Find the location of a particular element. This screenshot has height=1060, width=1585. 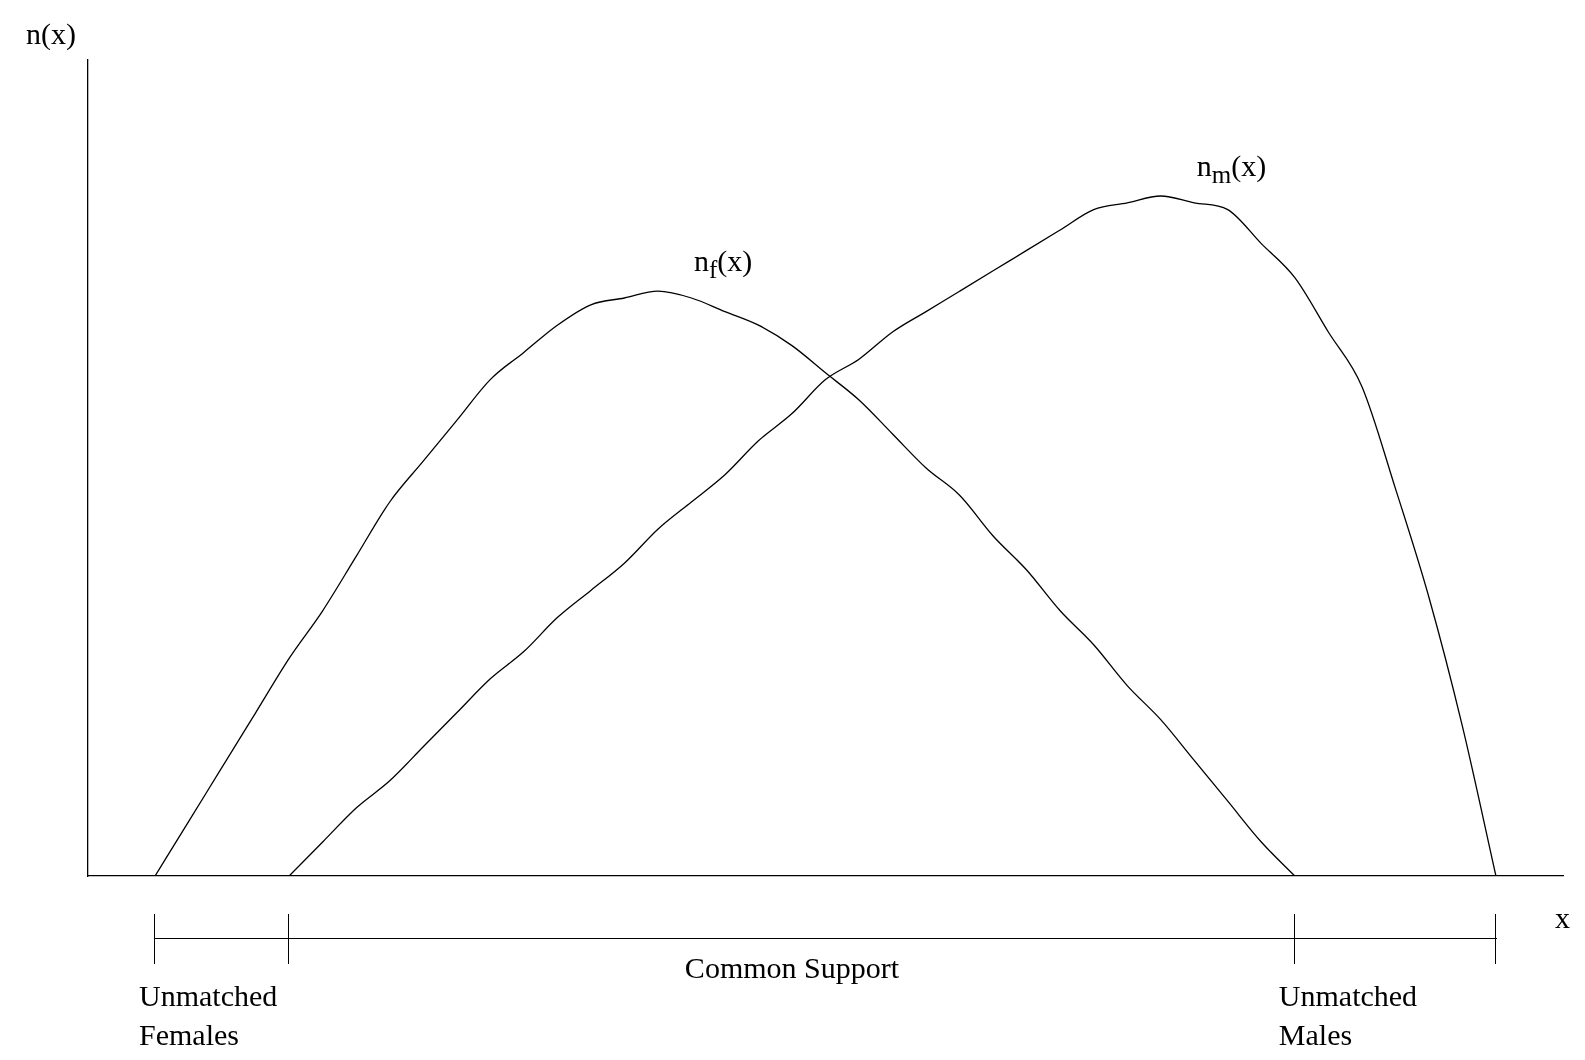

text: Unmatched Females is located at coordinates (209, 1015).